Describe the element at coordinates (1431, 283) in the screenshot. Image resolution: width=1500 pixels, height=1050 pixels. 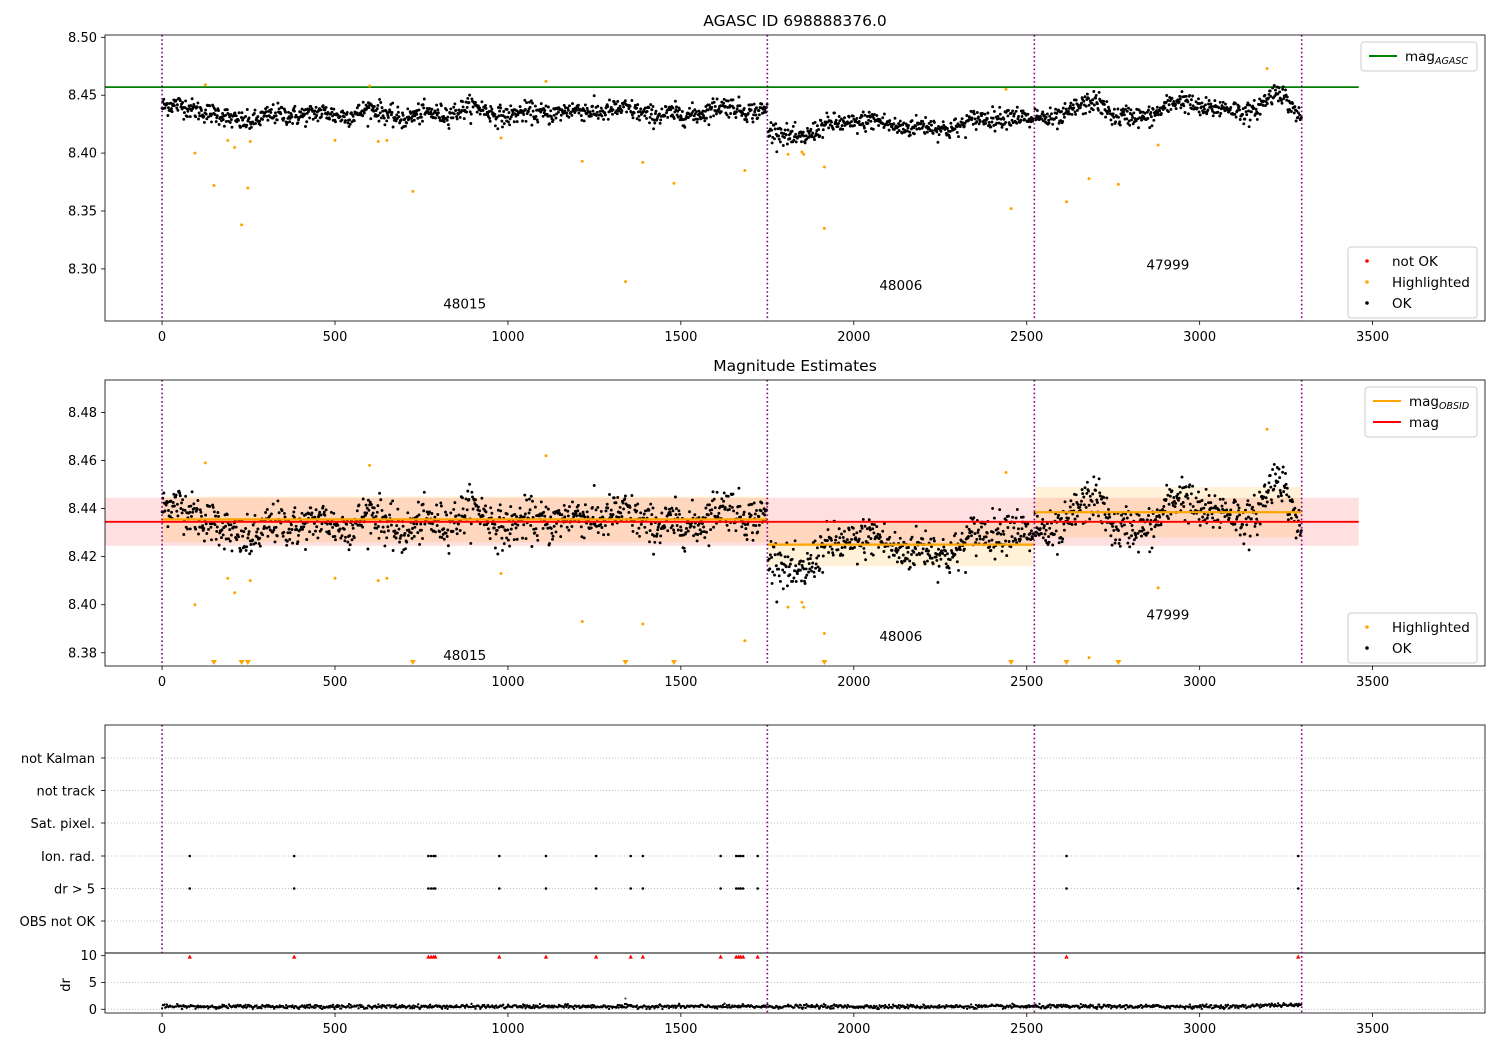
I see `legend-label: Highlighted` at that location.